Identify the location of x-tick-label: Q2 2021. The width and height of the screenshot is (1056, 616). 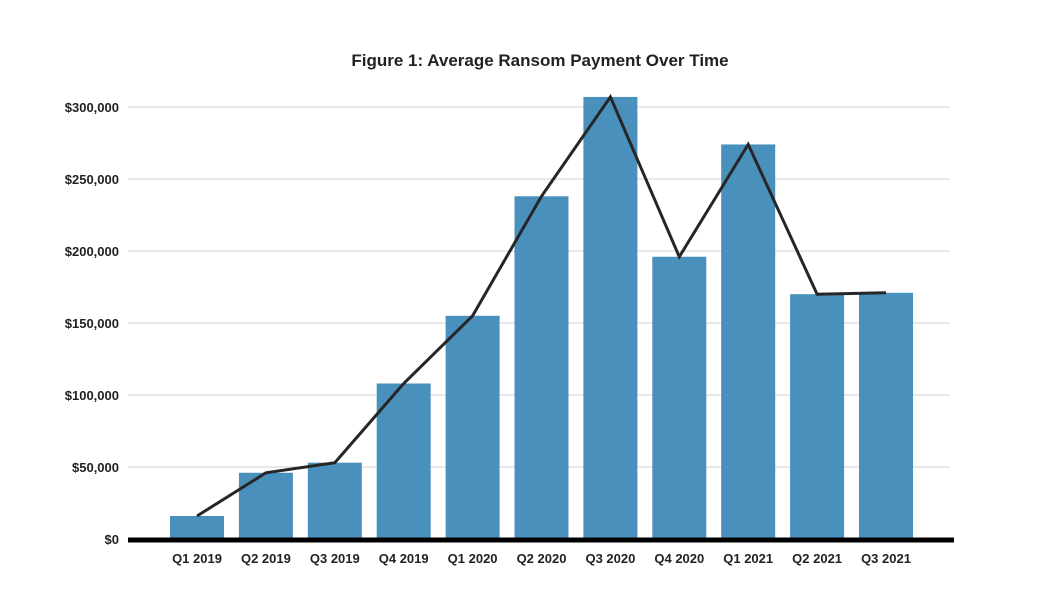
(817, 558).